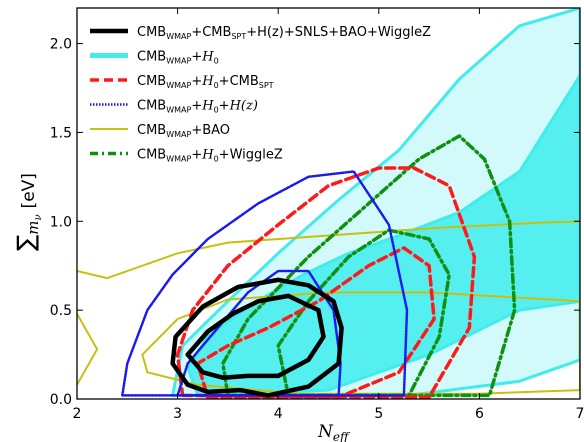 The width and height of the screenshot is (584, 442). What do you see at coordinates (77, 414) in the screenshot?
I see `x-tick-label: 2` at bounding box center [77, 414].